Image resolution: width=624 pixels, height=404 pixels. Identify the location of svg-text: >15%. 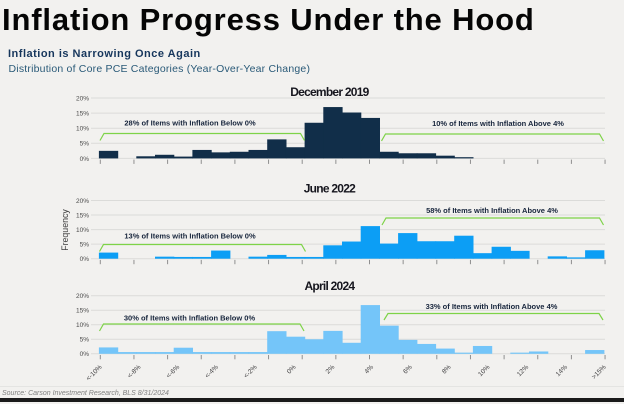
(599, 372).